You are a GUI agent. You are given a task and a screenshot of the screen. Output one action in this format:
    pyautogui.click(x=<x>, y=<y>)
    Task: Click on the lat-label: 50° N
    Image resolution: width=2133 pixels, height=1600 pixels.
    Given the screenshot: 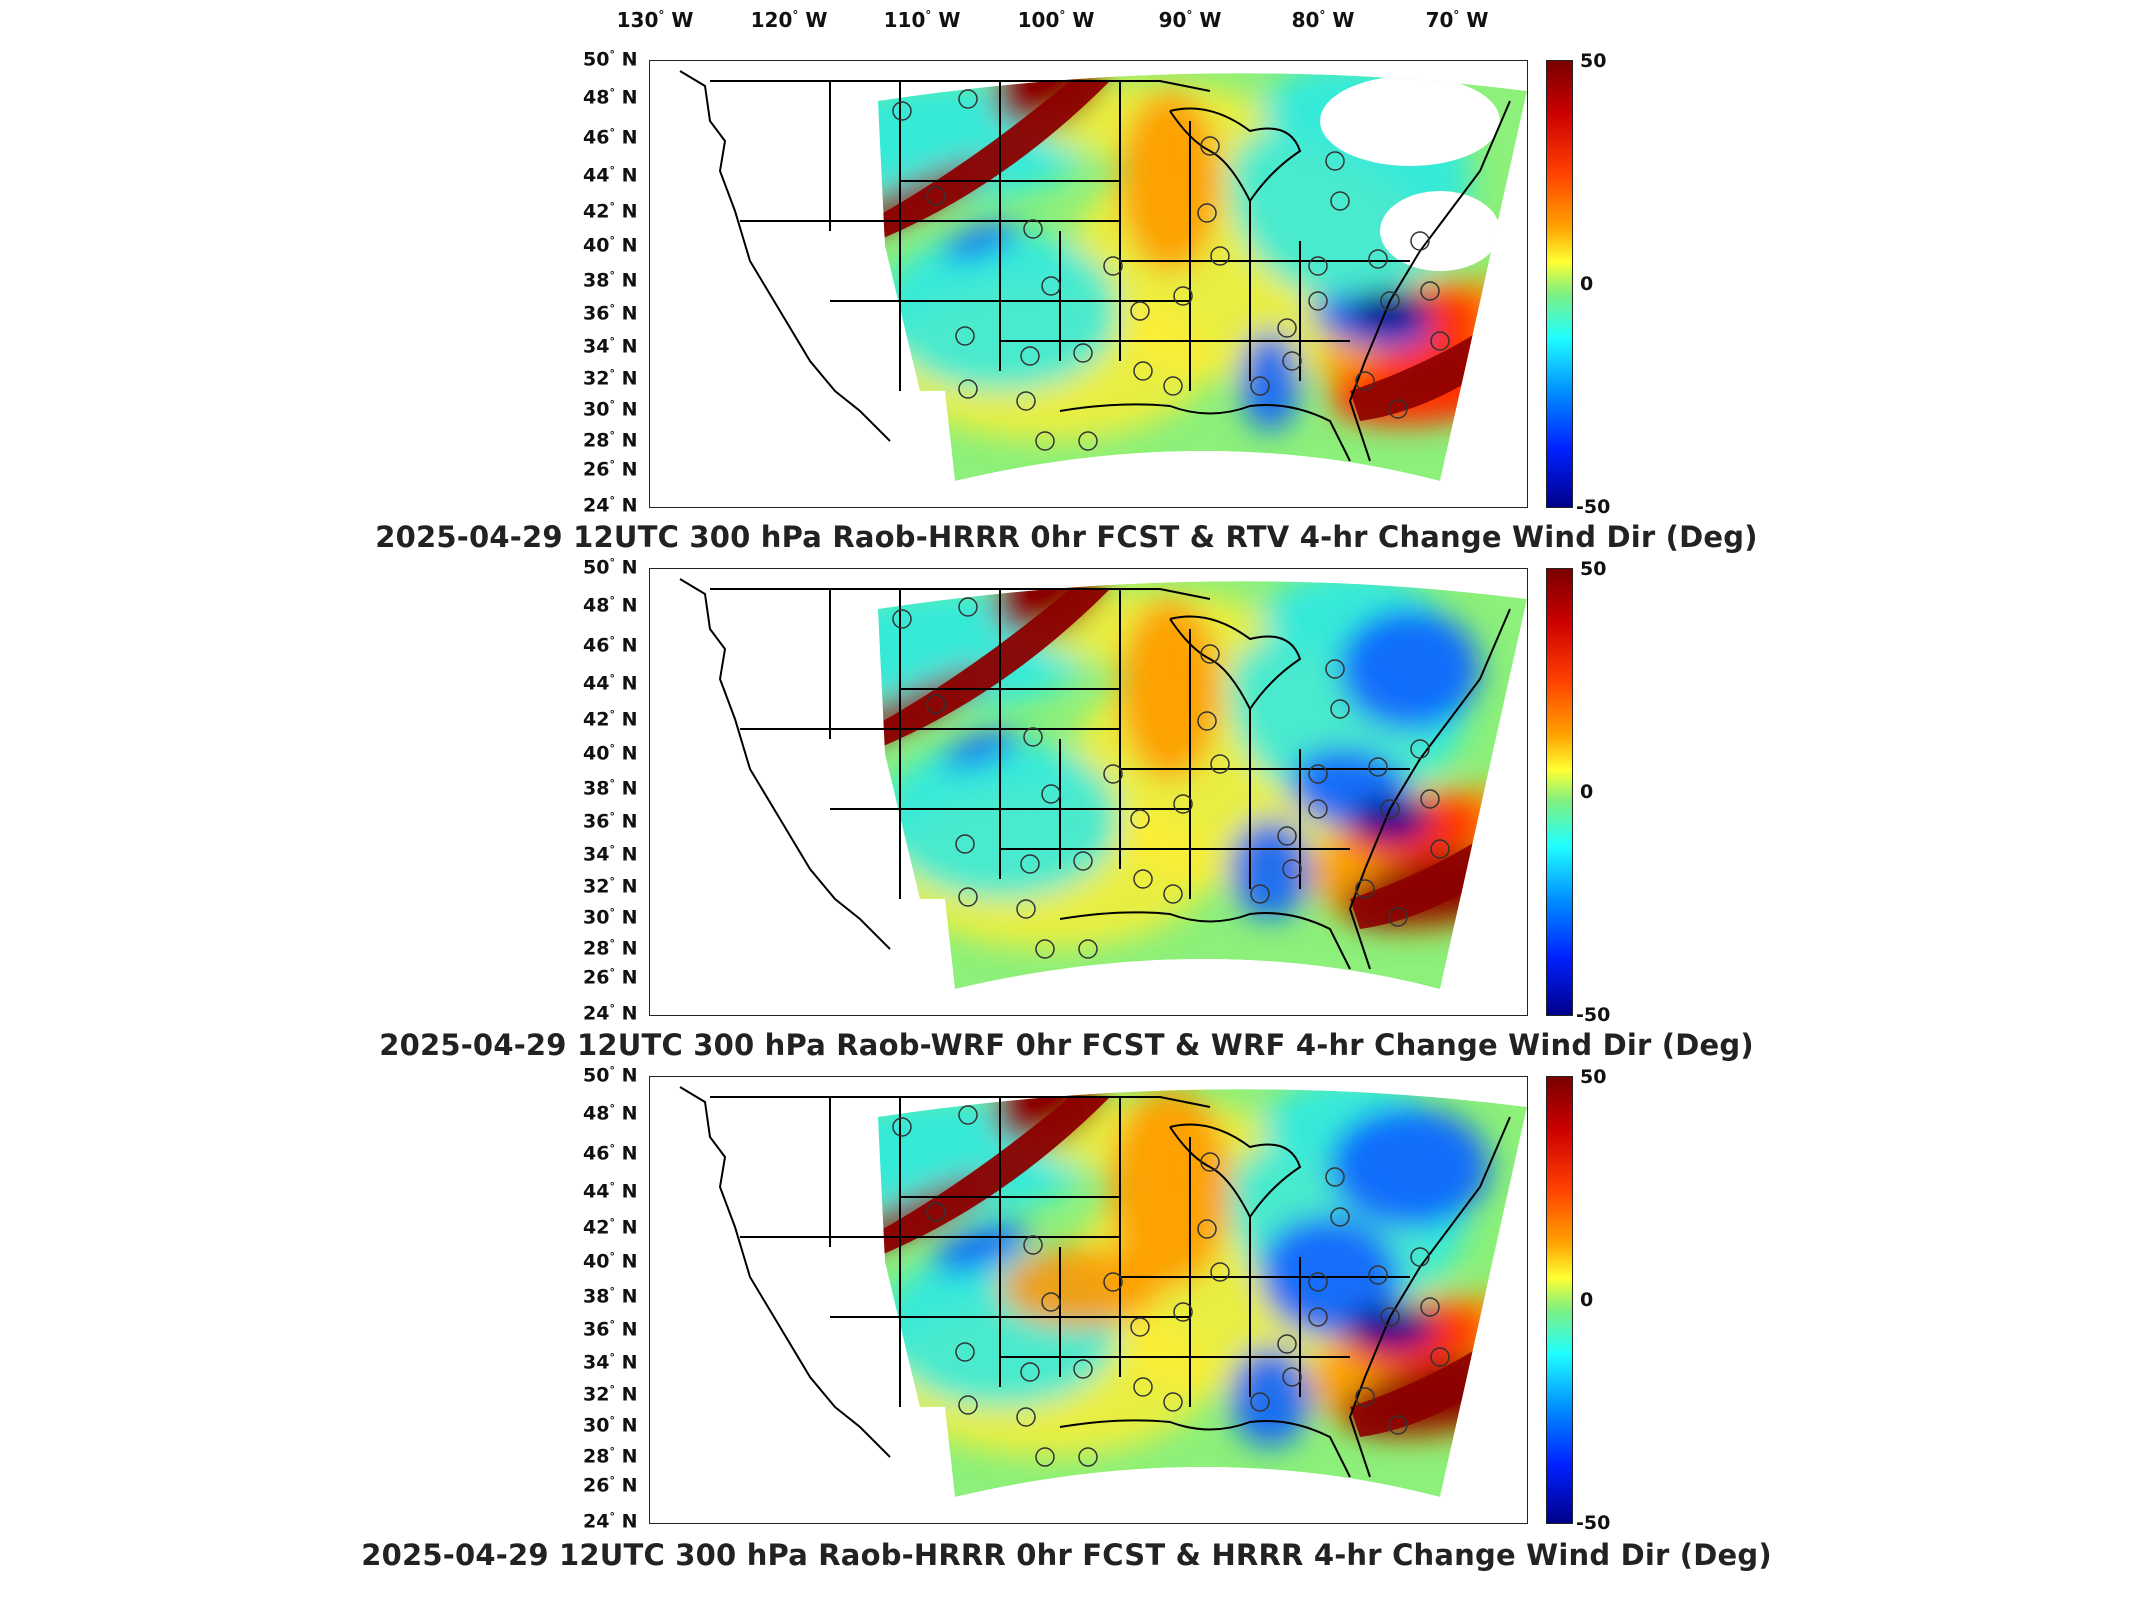 What is the action you would take?
    pyautogui.click(x=610, y=59)
    